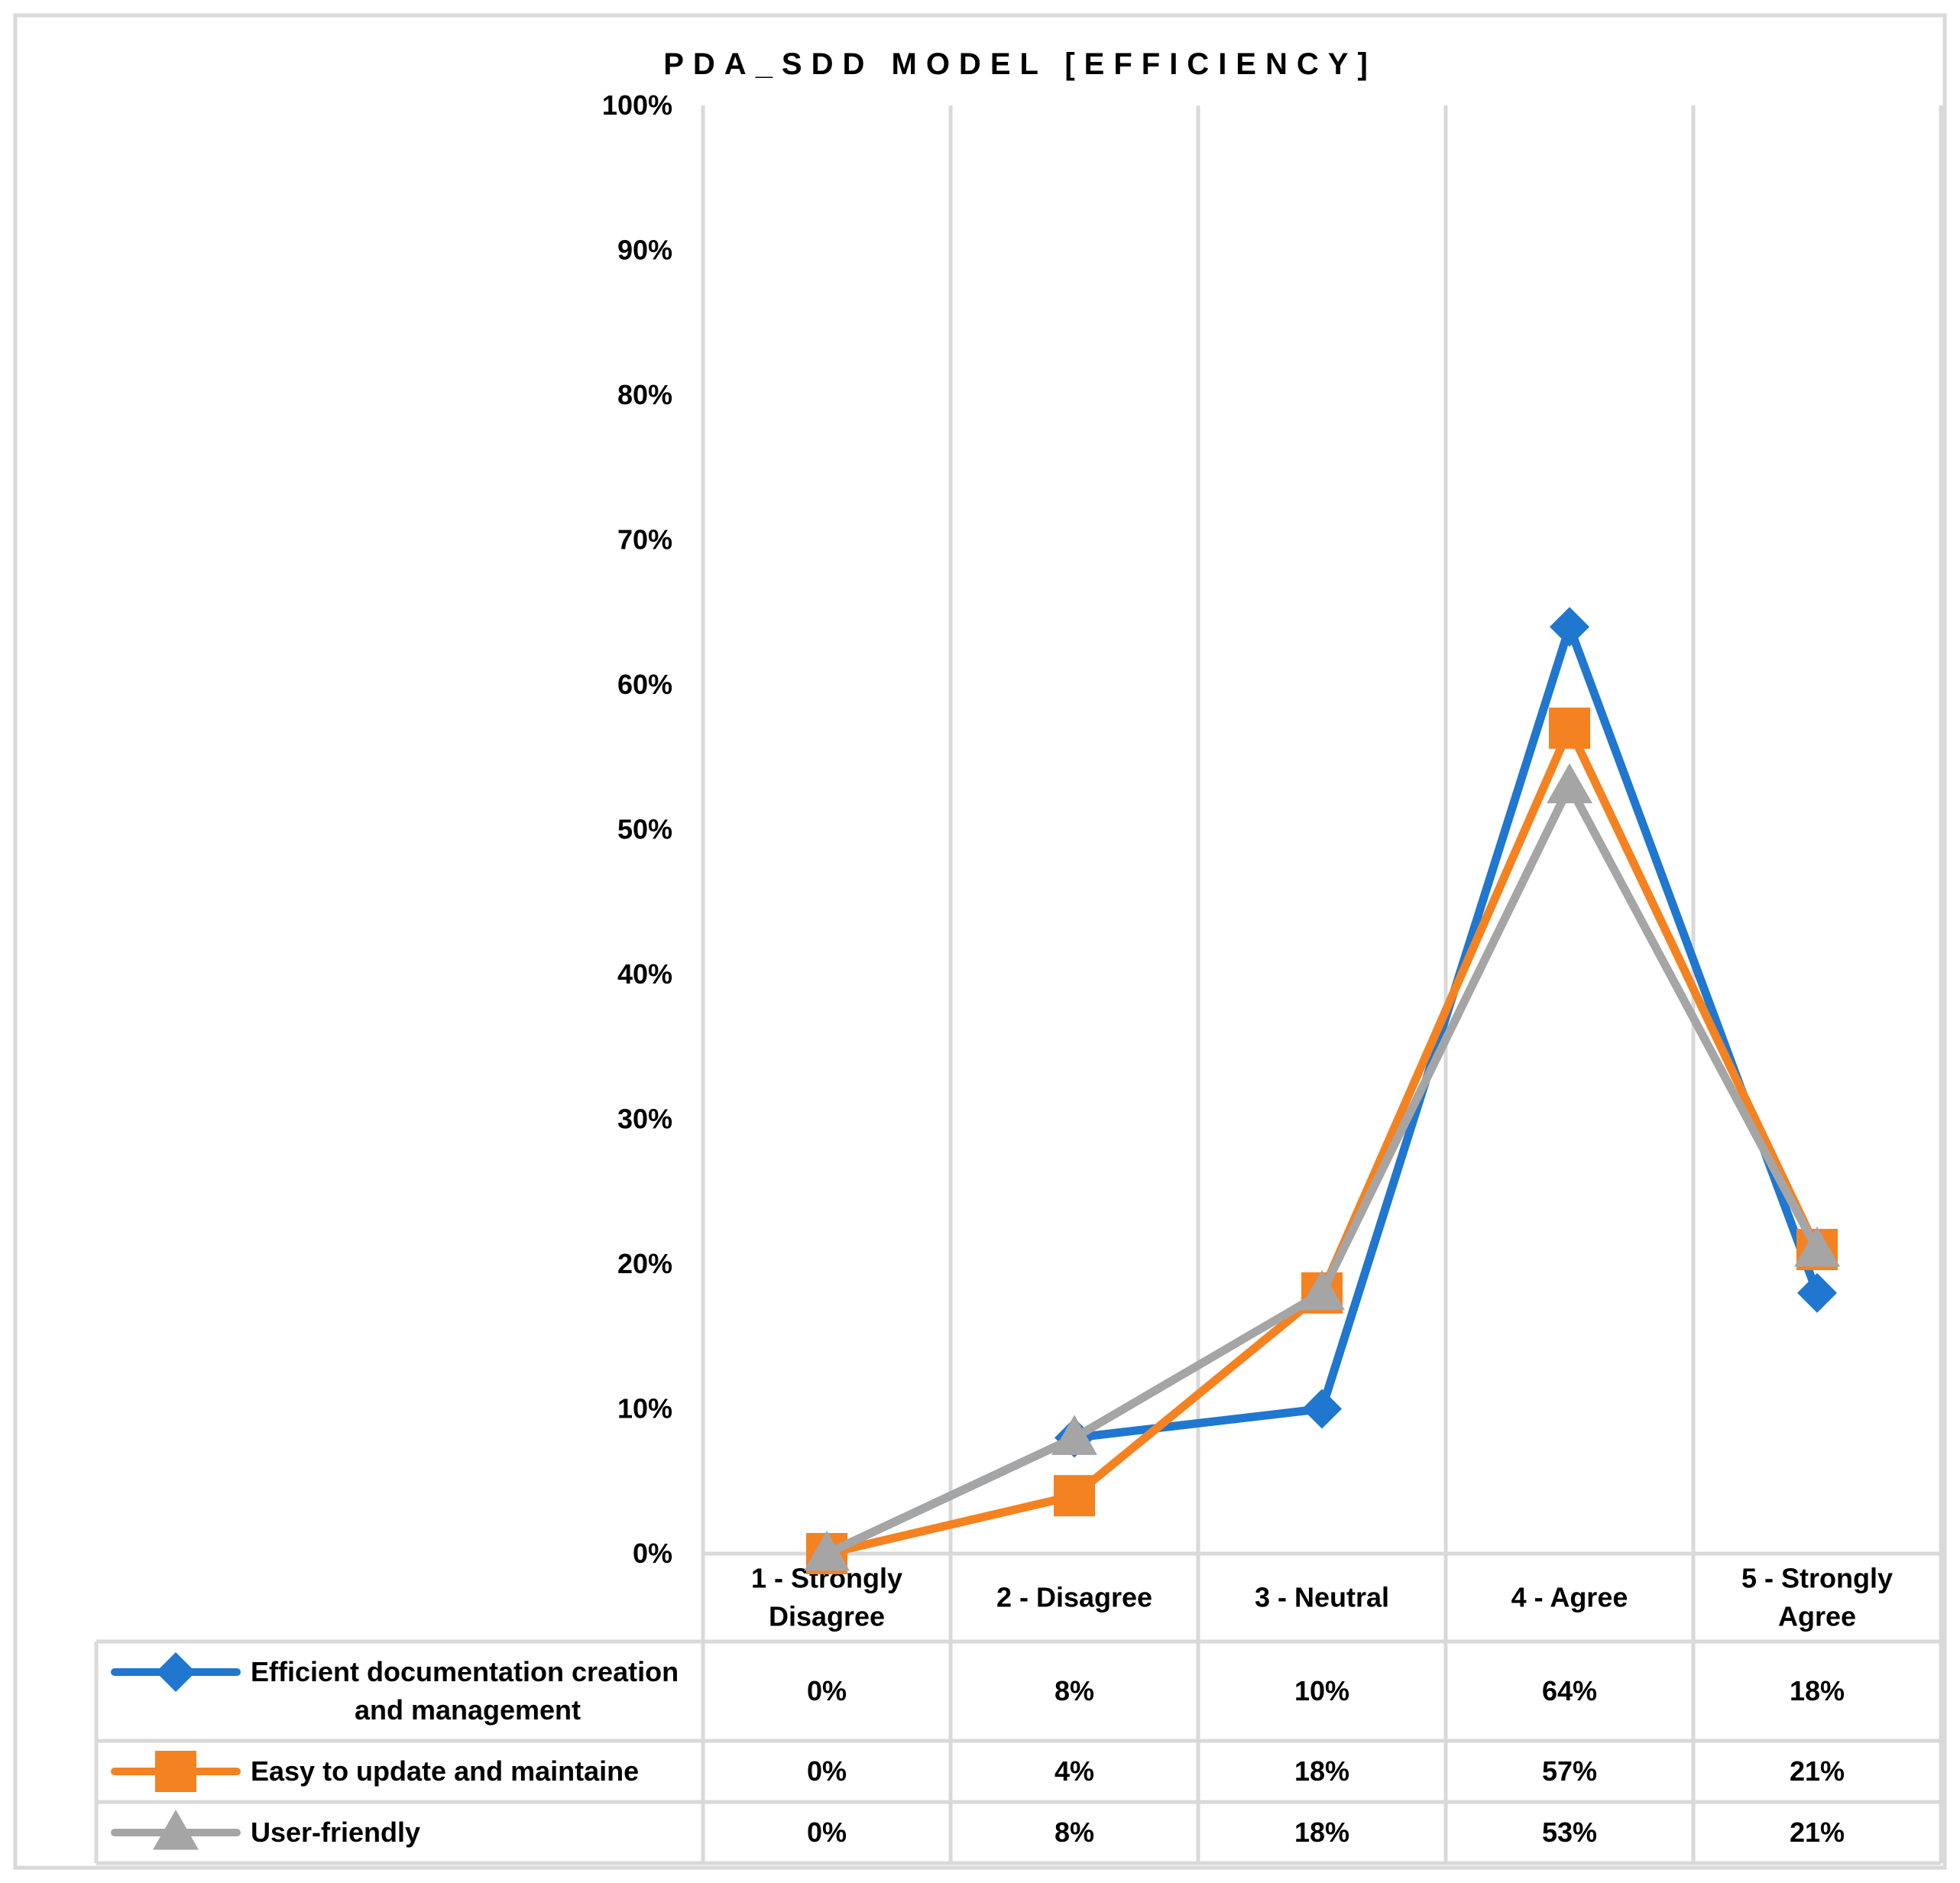 The width and height of the screenshot is (1960, 1883). Describe the element at coordinates (468, 1710) in the screenshot. I see `series-name: and management` at that location.